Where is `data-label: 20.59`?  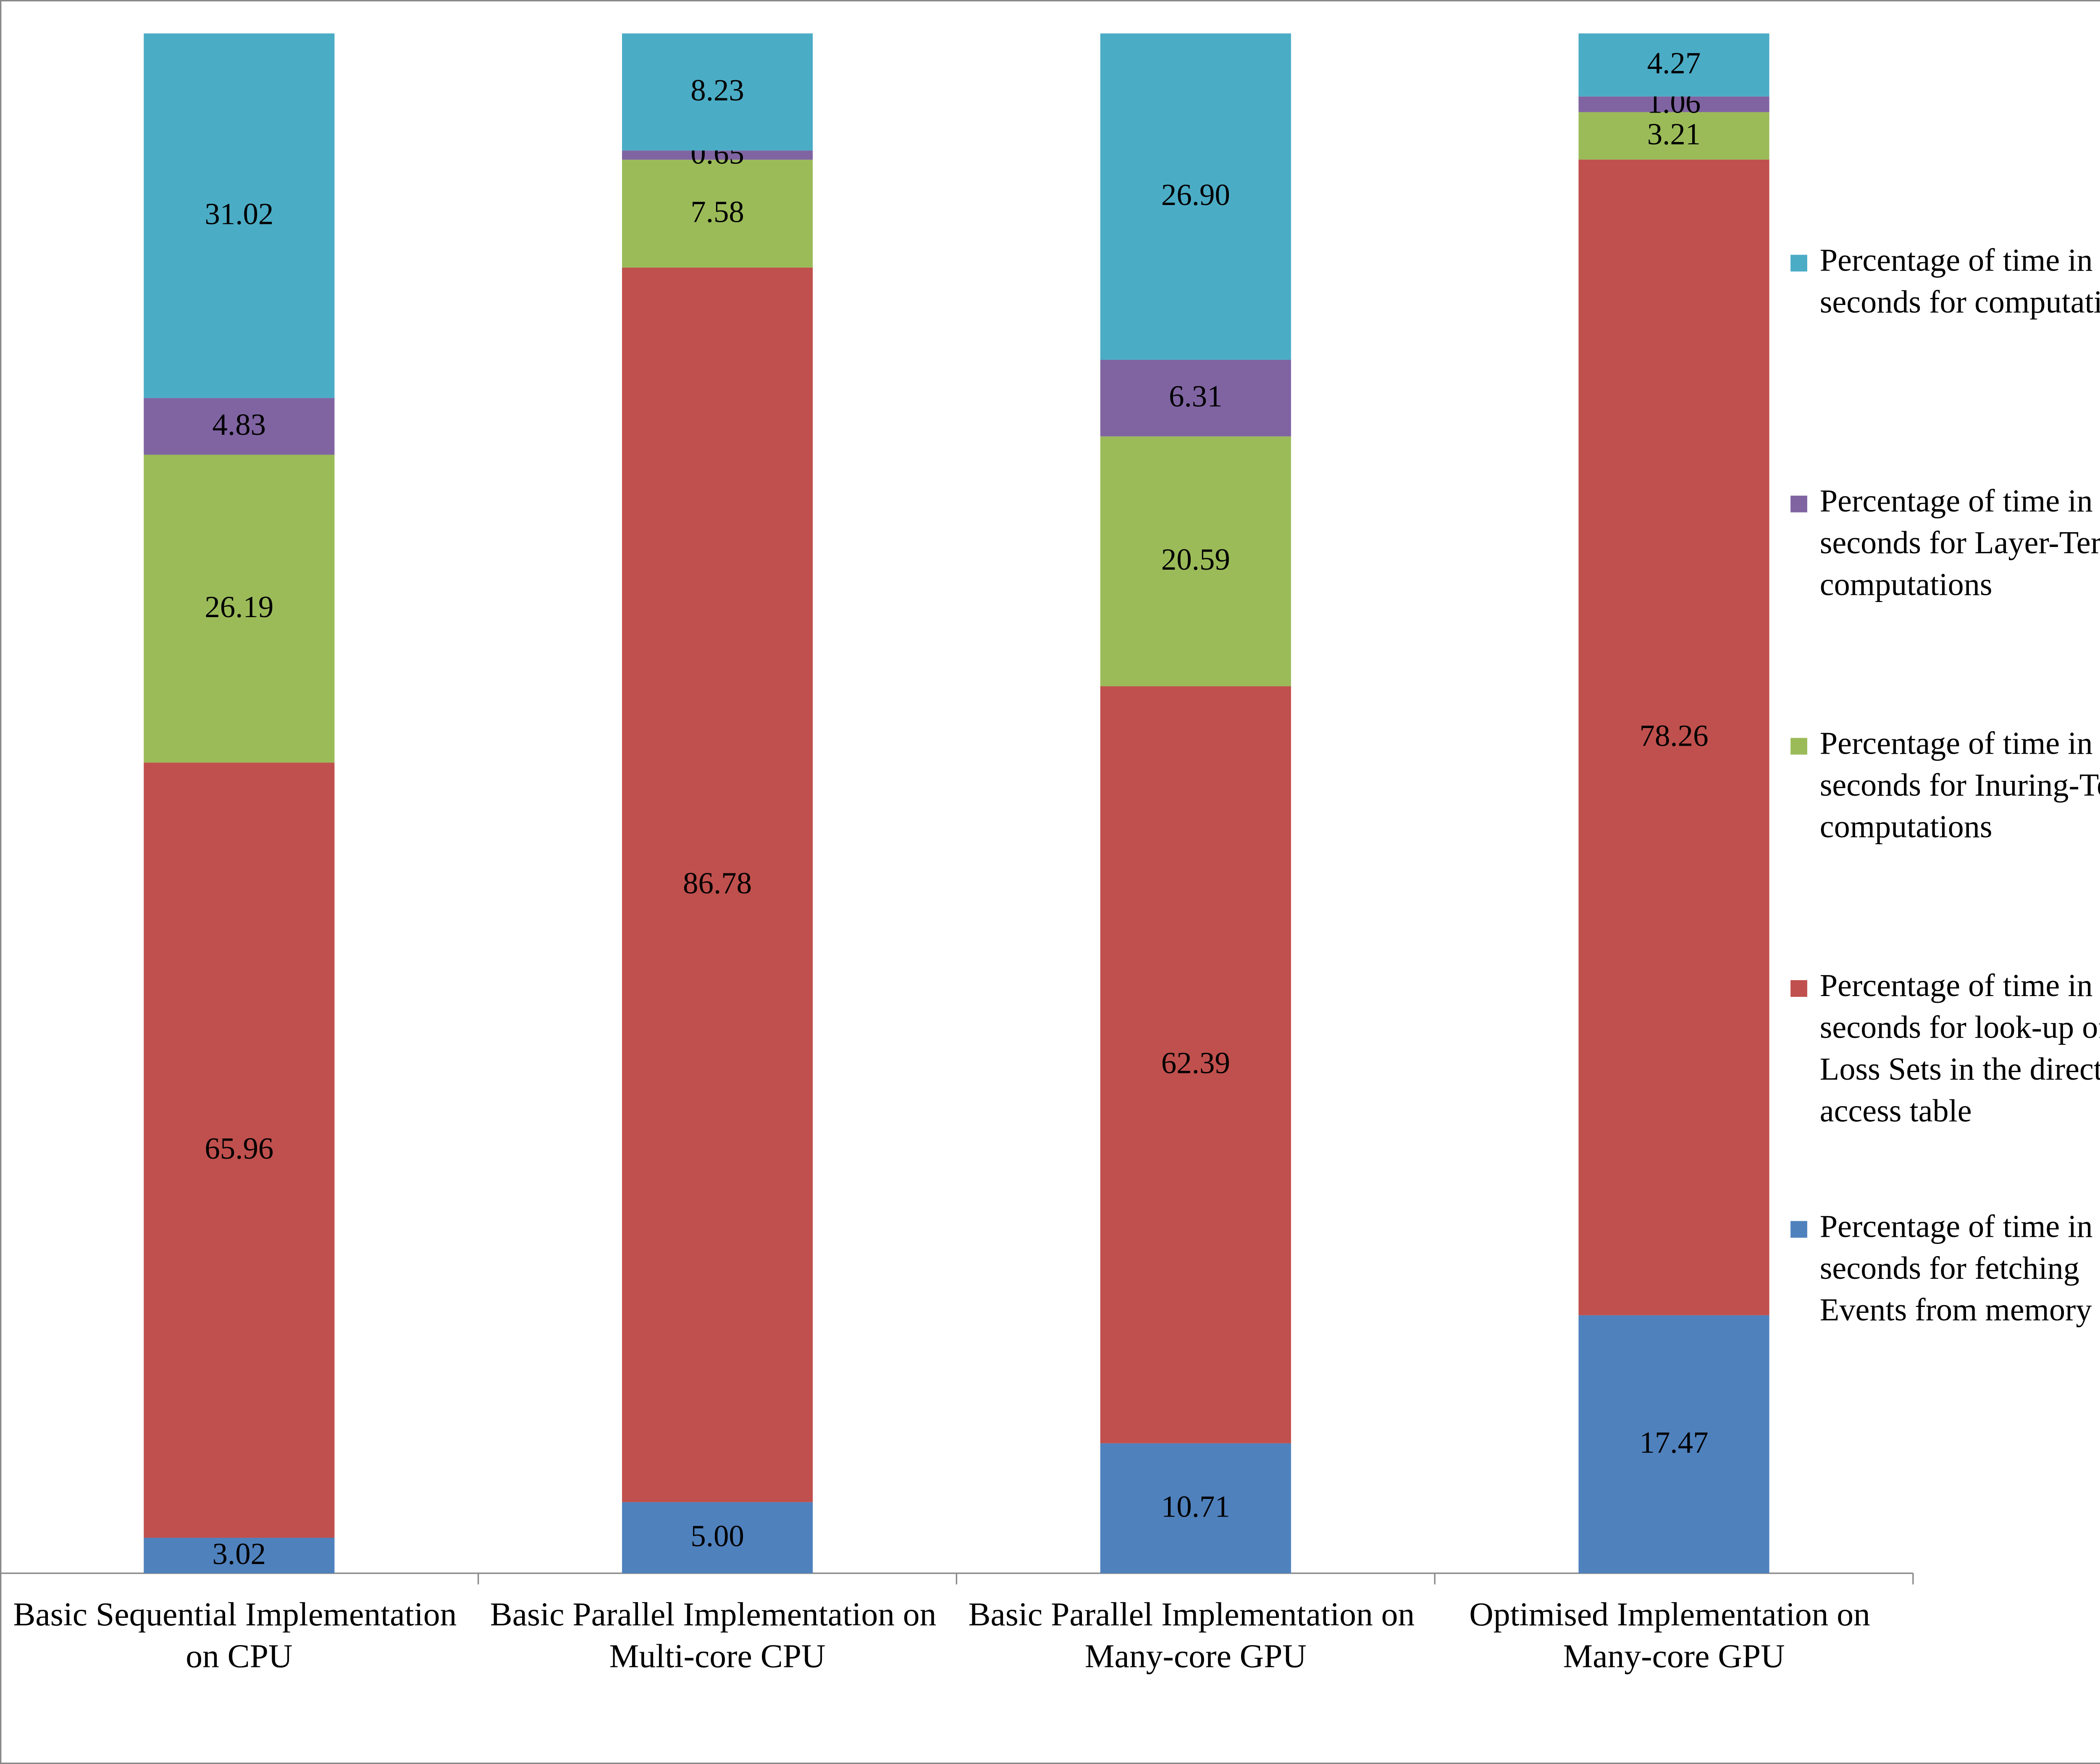 data-label: 20.59 is located at coordinates (1195, 559).